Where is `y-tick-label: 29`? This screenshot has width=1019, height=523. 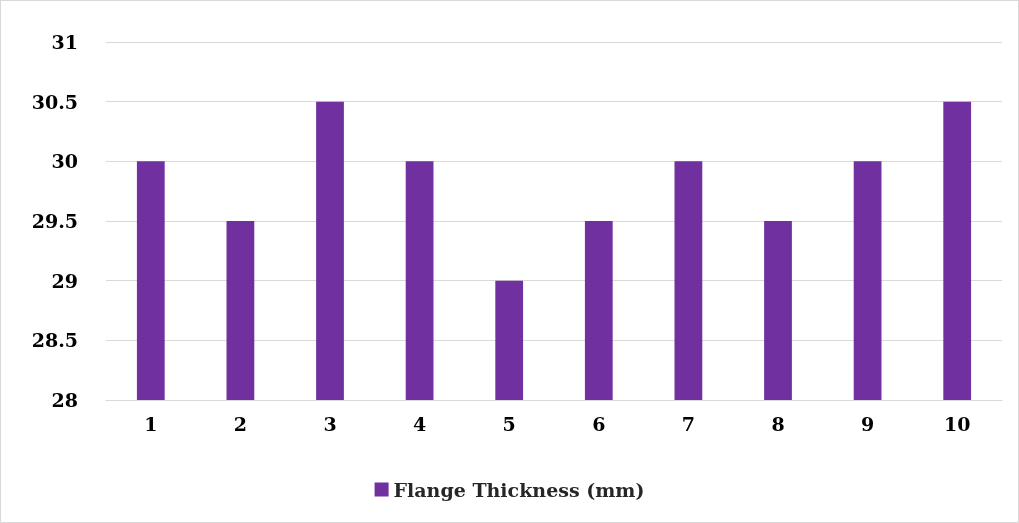
y-tick-label: 29 is located at coordinates (64, 280).